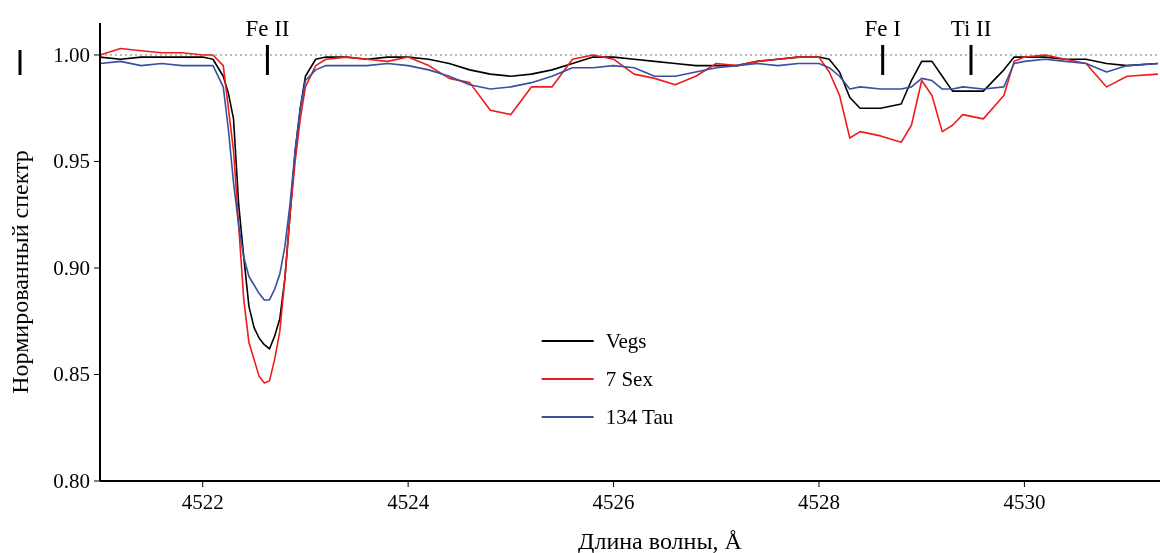  What do you see at coordinates (267, 28) in the screenshot?
I see `annotation: Fe II` at bounding box center [267, 28].